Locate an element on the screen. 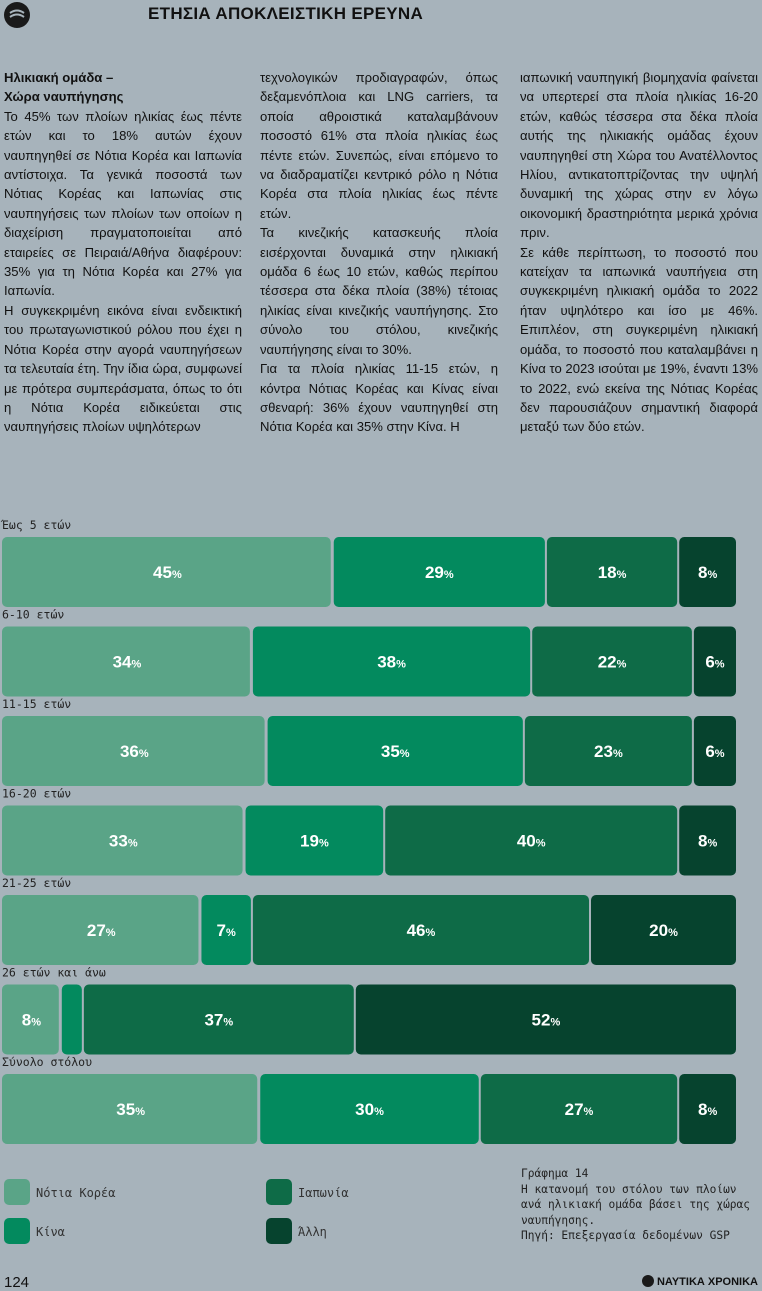  bar-value-label: 18% is located at coordinates (612, 572).